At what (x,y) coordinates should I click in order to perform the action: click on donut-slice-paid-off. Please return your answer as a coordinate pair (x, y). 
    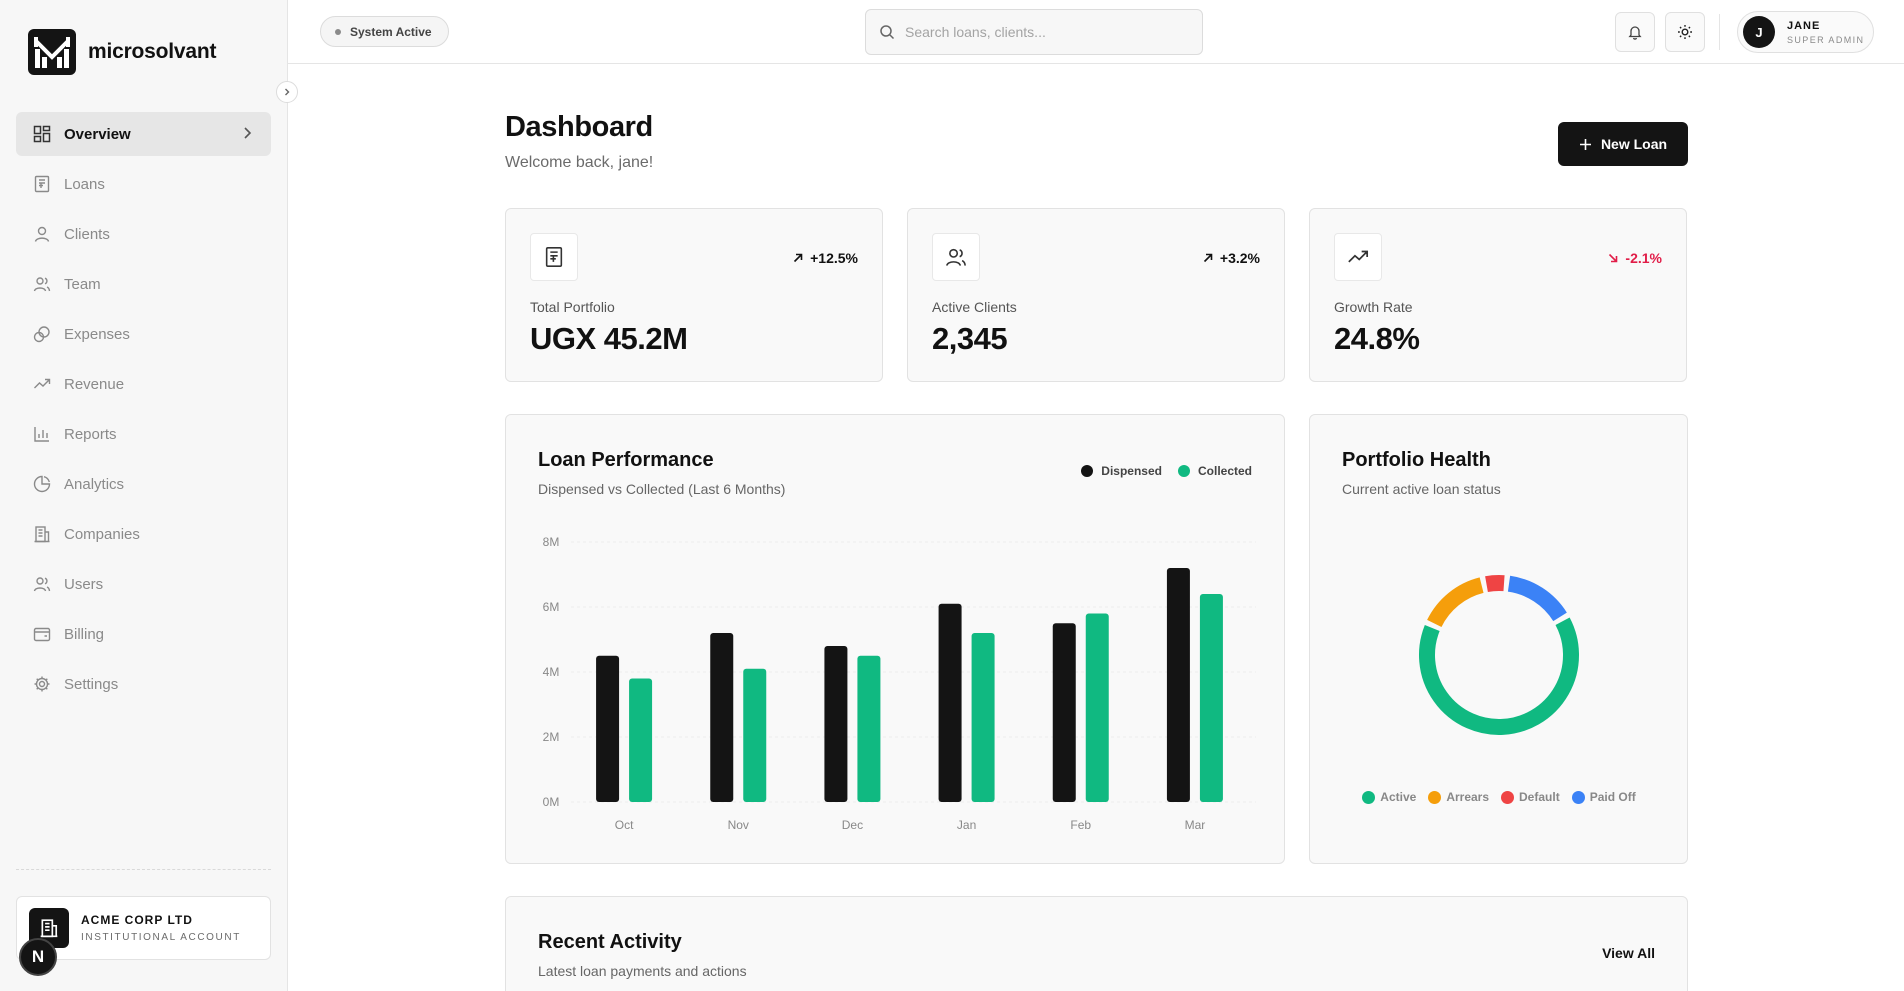
    Looking at the image, I should click on (1537, 598).